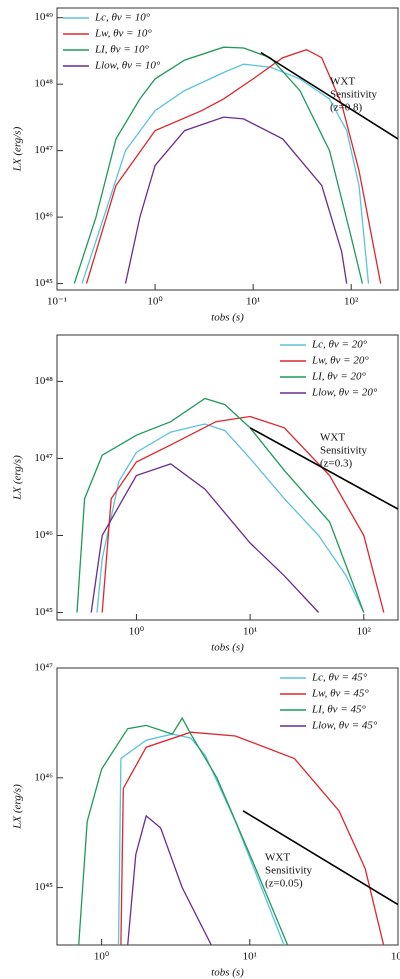 The height and width of the screenshot is (979, 400). What do you see at coordinates (344, 393) in the screenshot?
I see `legend-label: Llow, θv = 20°` at bounding box center [344, 393].